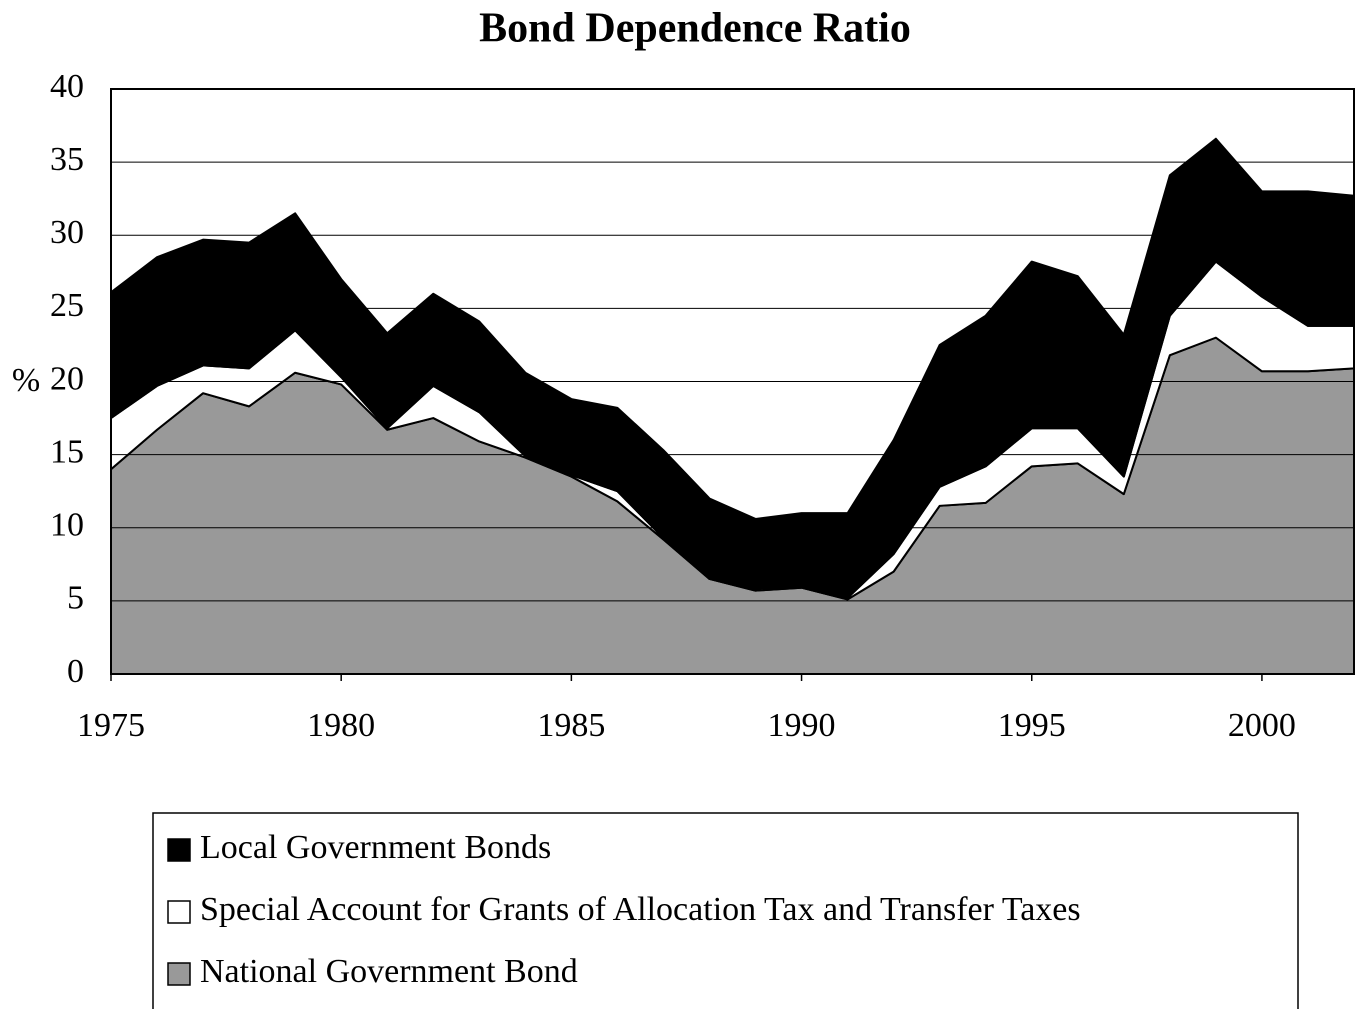 This screenshot has height=1009, width=1361. What do you see at coordinates (67, 159) in the screenshot?
I see `y-tick-label: 35` at bounding box center [67, 159].